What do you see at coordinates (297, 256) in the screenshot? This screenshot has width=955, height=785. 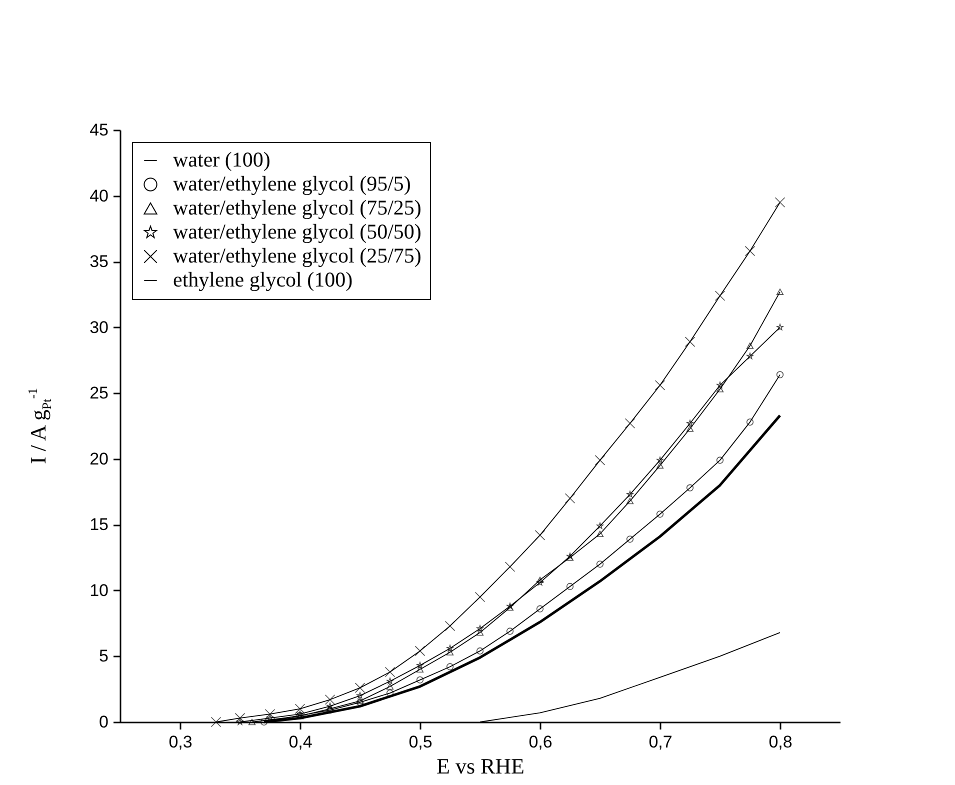 I see `legend-label: water/ethylene glycol (25/75)` at bounding box center [297, 256].